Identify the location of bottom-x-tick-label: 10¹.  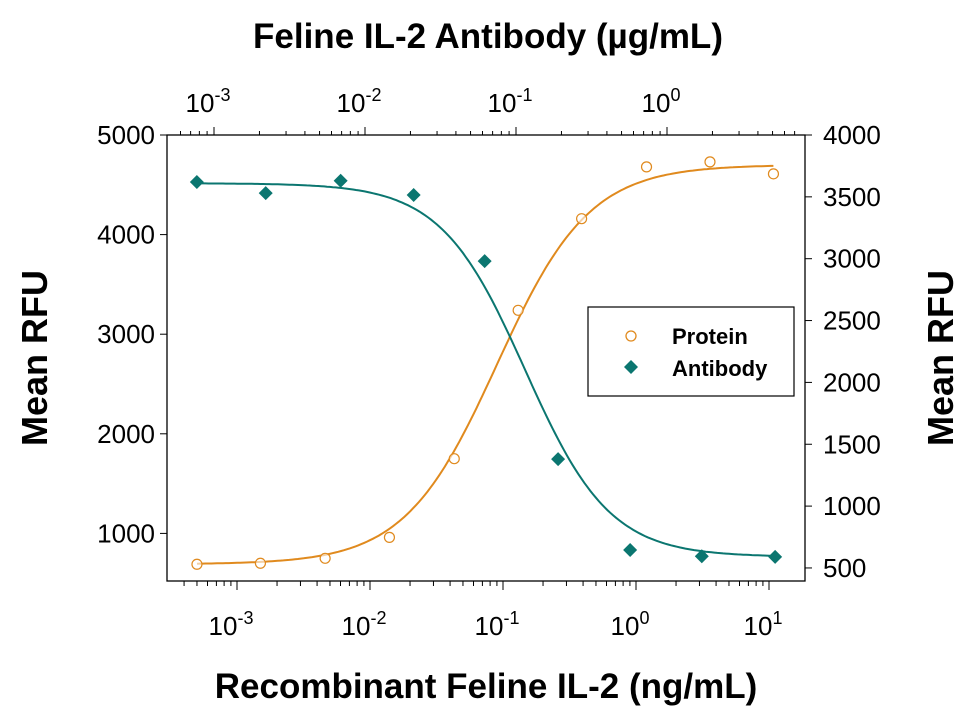
(763, 624).